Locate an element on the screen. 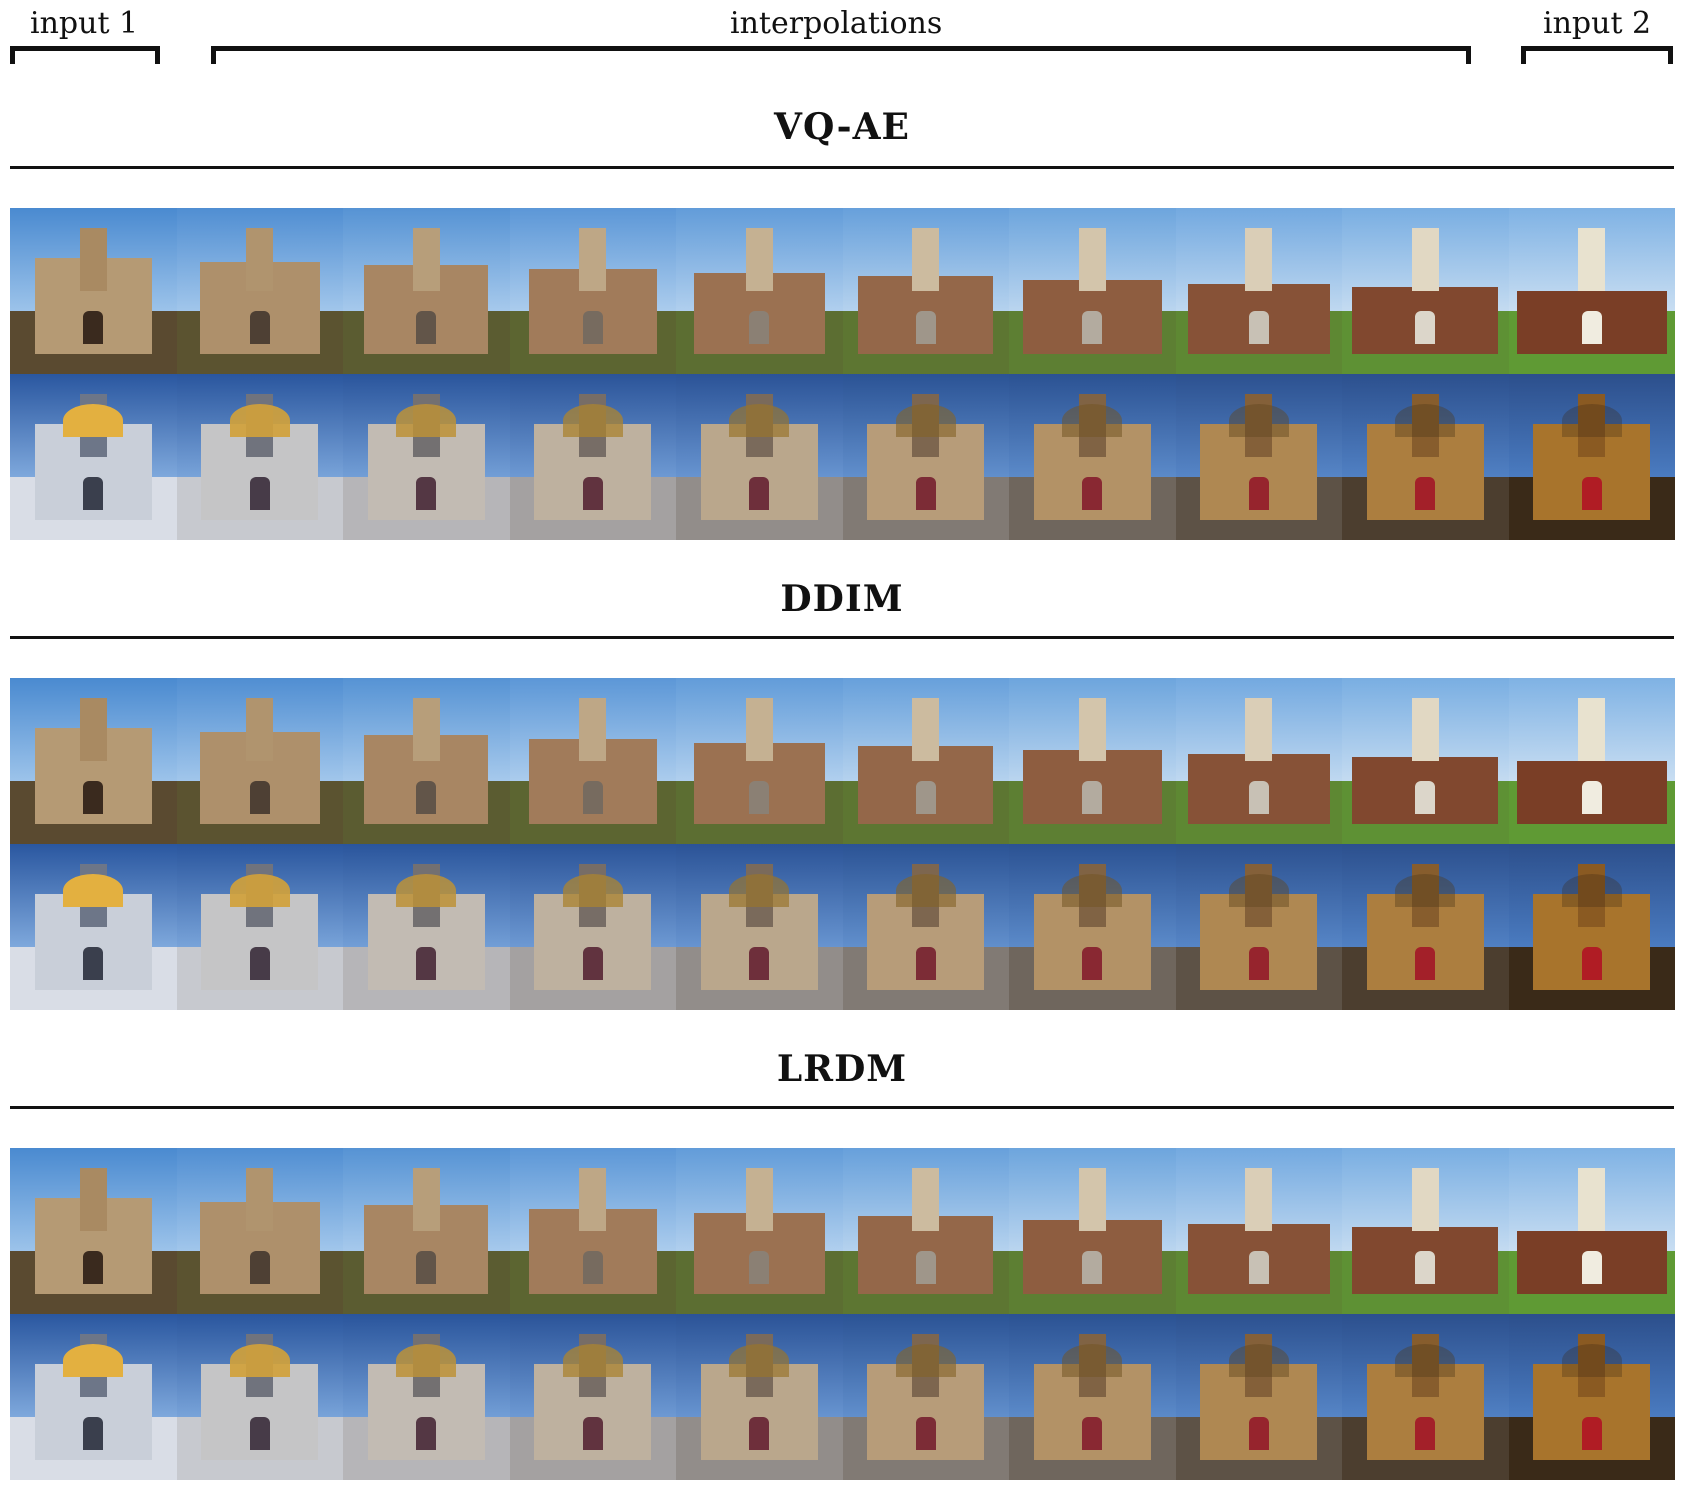 This screenshot has height=1488, width=1684. photo-vq-ae-r2-c10 is located at coordinates (1591, 457).